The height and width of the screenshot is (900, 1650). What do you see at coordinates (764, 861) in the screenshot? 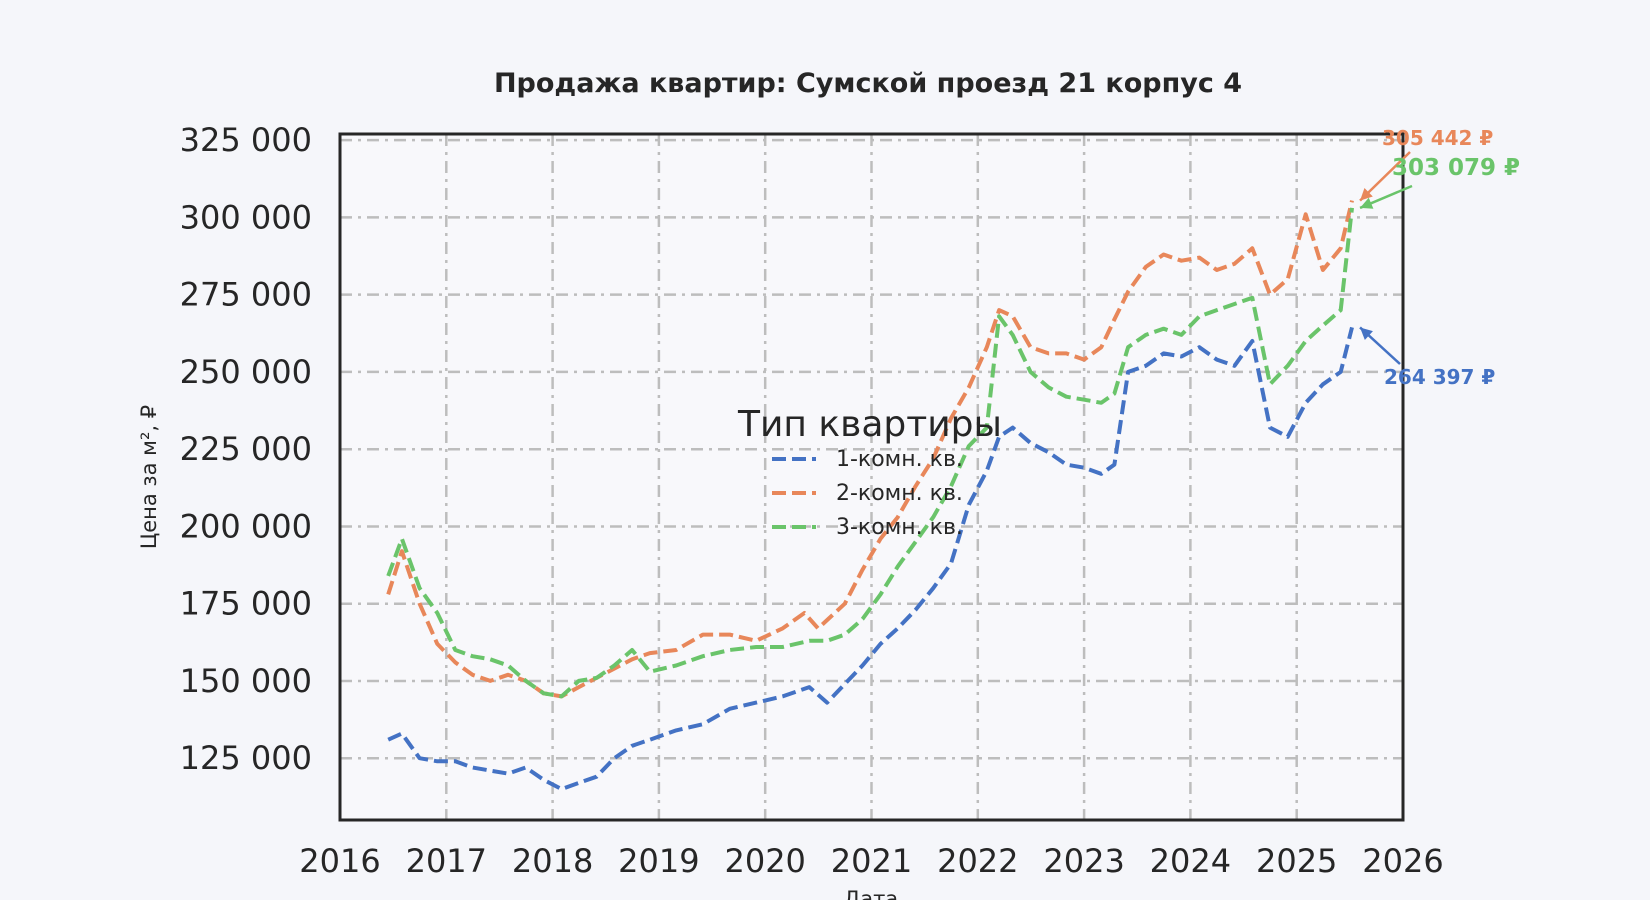
I see `x-tick-label: 2020` at bounding box center [764, 861].